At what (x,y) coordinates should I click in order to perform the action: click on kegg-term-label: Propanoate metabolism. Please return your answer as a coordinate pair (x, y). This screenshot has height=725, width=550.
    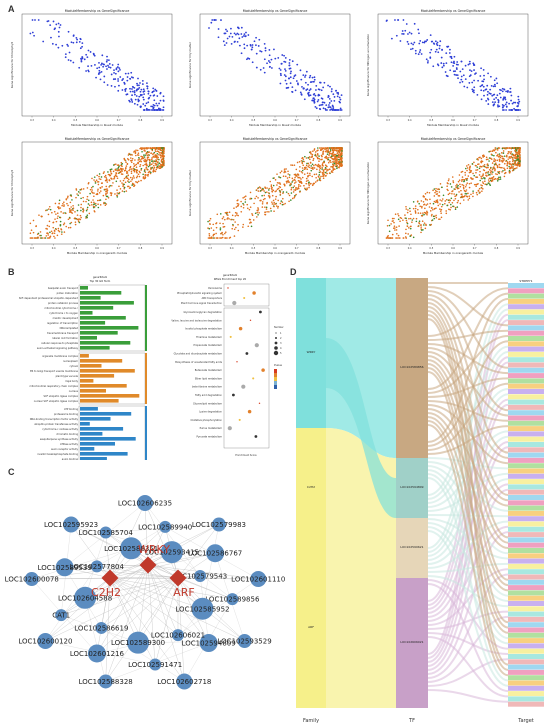
    Looking at the image, I should click on (208, 345).